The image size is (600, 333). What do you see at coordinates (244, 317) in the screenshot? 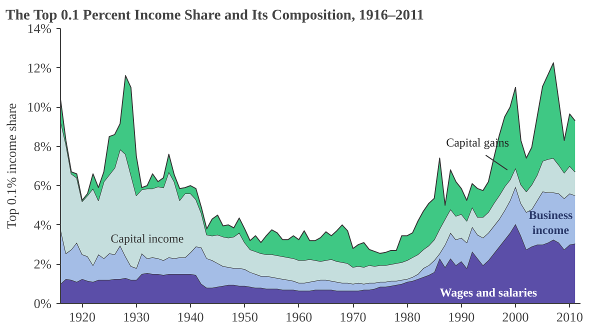
I see `x-tick-label: 1950` at bounding box center [244, 317].